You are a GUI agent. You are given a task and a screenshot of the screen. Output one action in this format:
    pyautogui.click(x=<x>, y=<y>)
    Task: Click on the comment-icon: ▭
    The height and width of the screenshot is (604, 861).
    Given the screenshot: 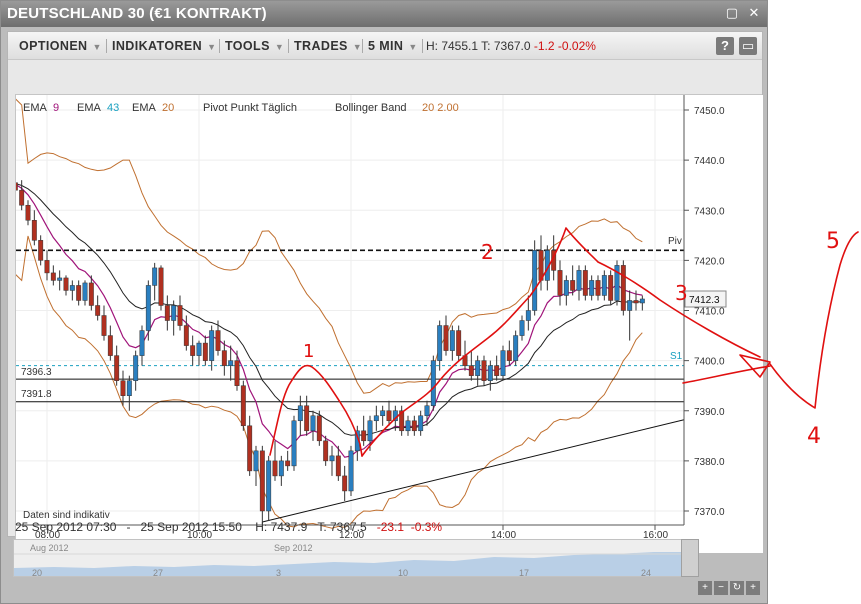 What is the action you would take?
    pyautogui.click(x=748, y=46)
    